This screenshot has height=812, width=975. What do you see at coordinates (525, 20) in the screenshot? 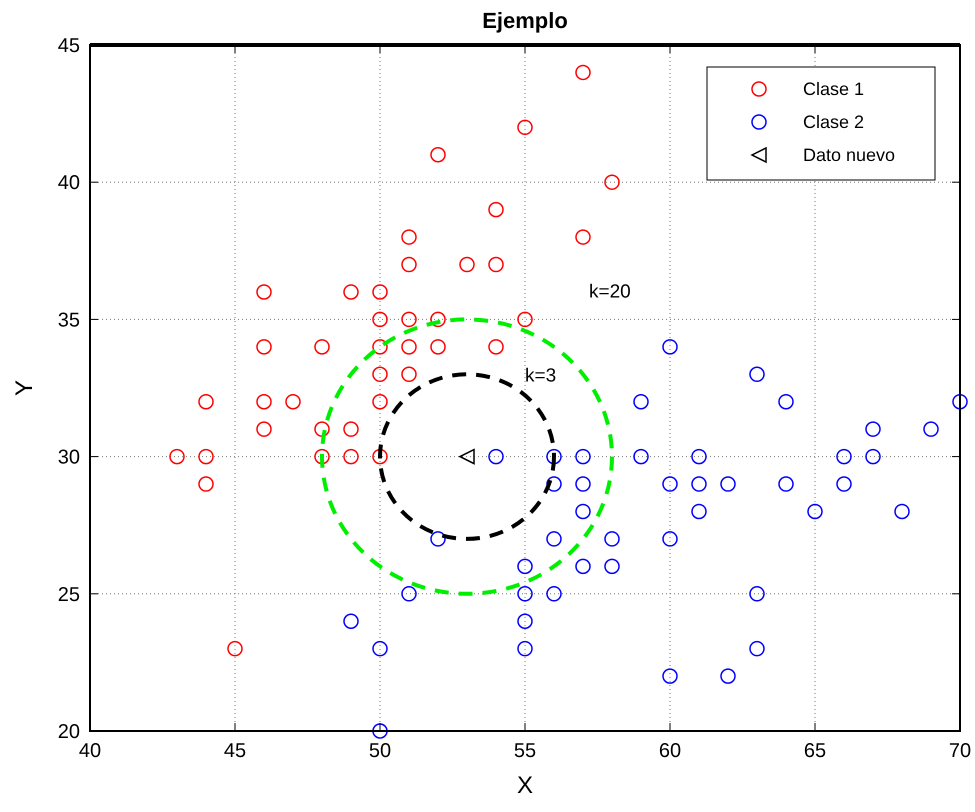
I see `chart-title: Ejemplo` at bounding box center [525, 20].